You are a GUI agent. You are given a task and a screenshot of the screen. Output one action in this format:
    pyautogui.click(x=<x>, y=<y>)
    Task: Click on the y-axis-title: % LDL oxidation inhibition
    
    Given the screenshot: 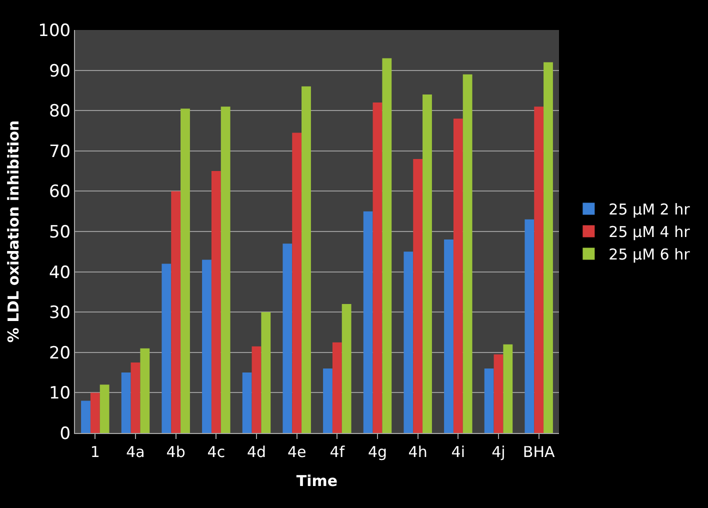 What is the action you would take?
    pyautogui.click(x=13, y=231)
    